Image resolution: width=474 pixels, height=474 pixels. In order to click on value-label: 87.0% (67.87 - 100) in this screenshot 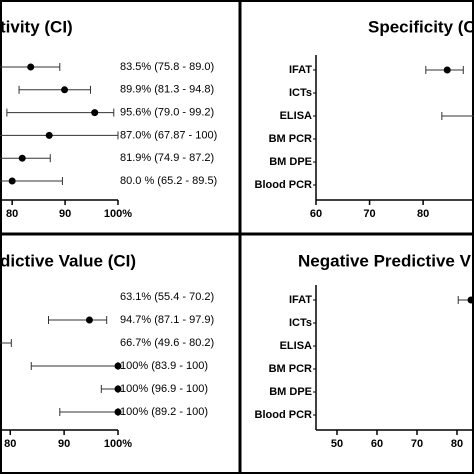, I will do `click(168, 135)`.